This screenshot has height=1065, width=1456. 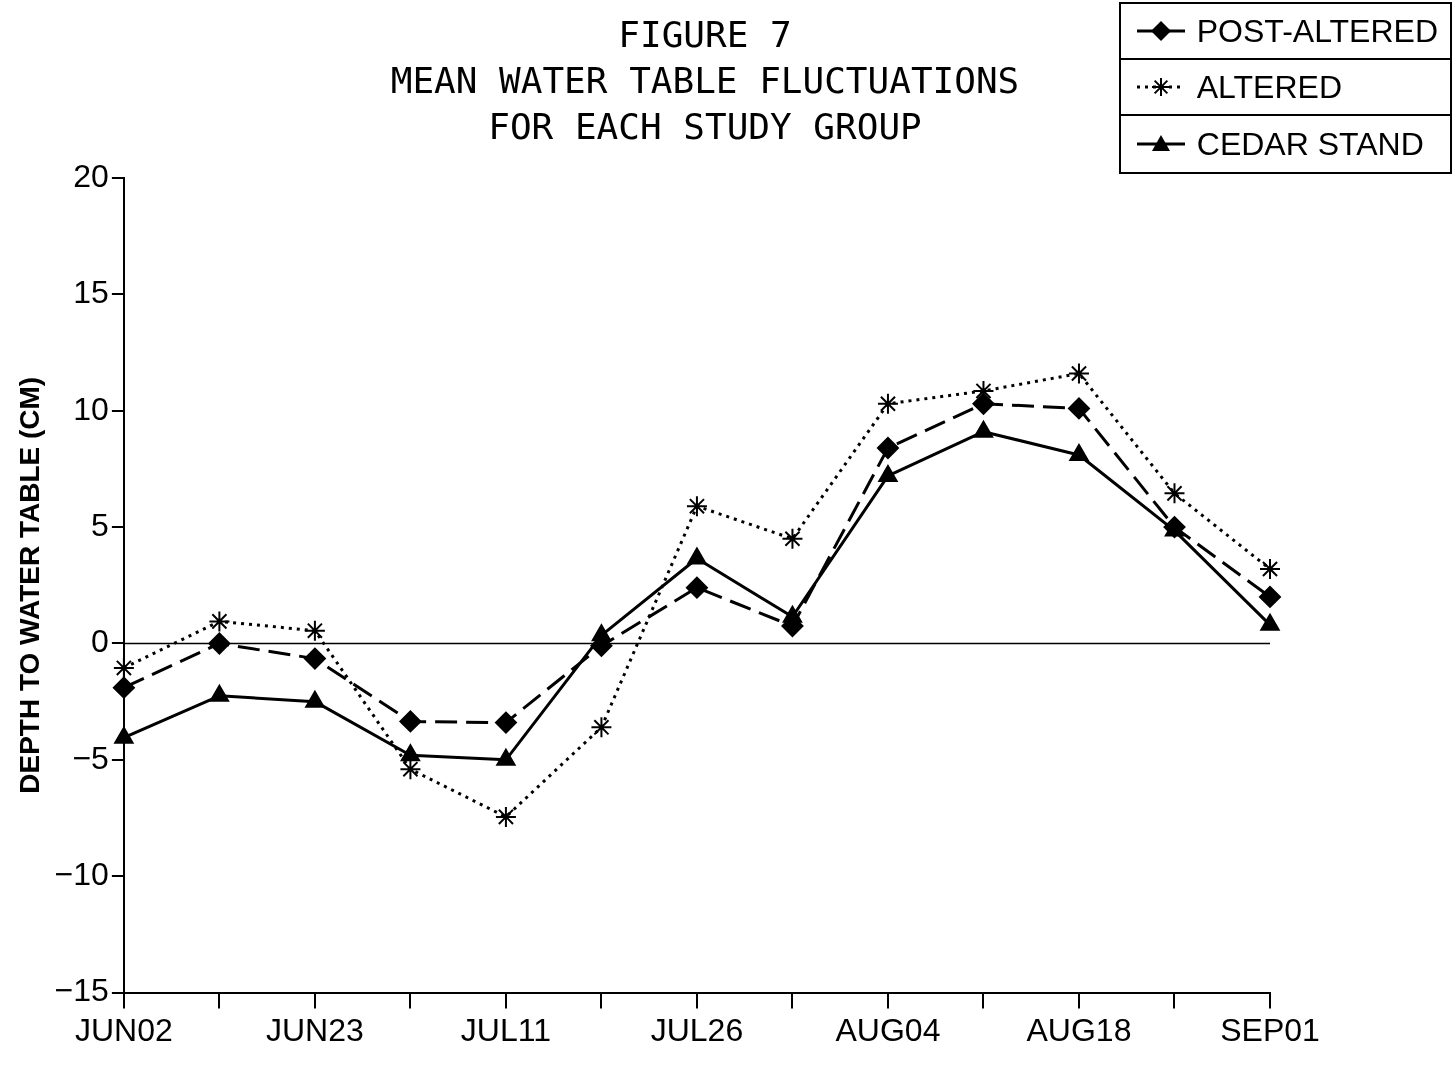 I want to click on y-axis-title: DEPTH TO WATER TABLE (CM), so click(x=29, y=585).